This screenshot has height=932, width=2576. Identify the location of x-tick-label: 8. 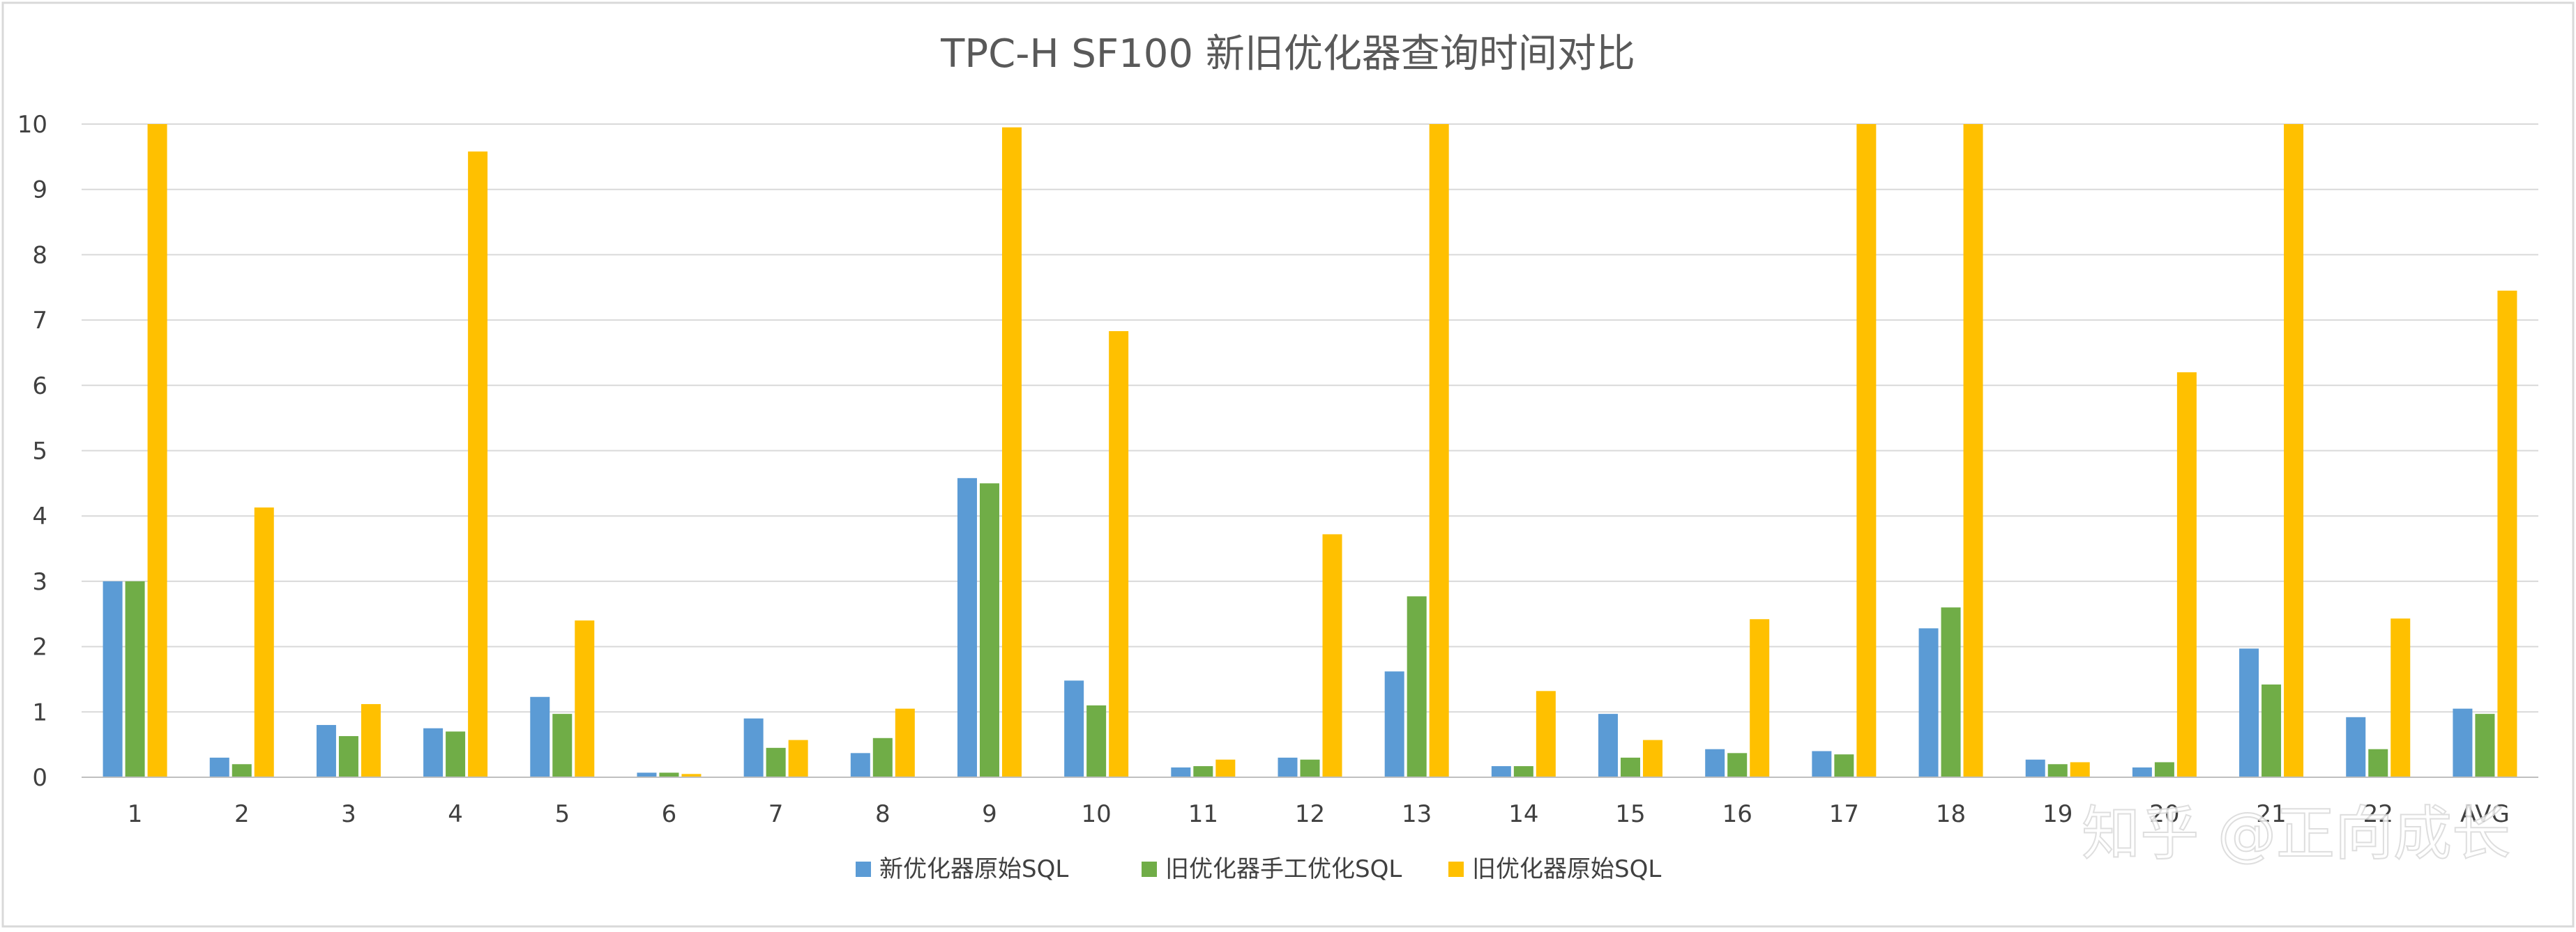
(883, 814).